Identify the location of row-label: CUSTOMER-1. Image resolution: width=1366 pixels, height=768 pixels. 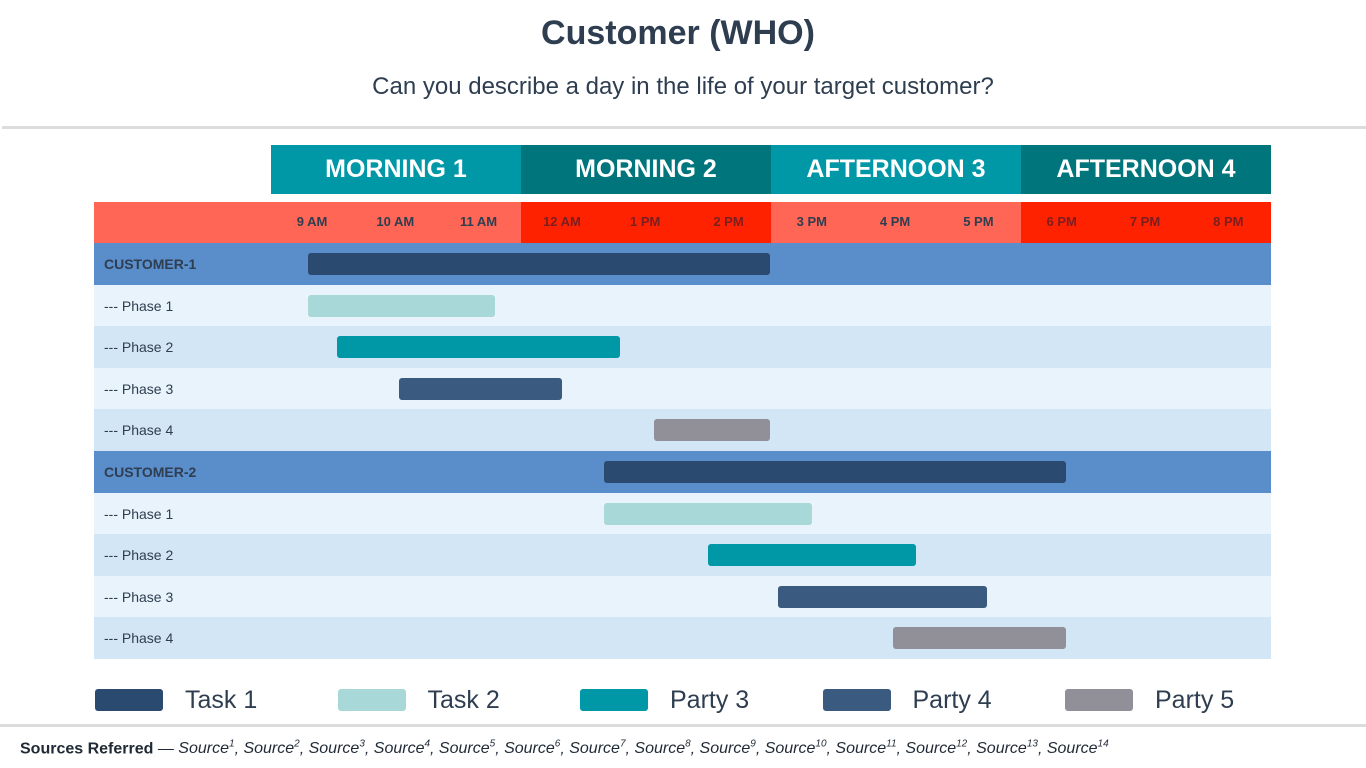
(150, 264).